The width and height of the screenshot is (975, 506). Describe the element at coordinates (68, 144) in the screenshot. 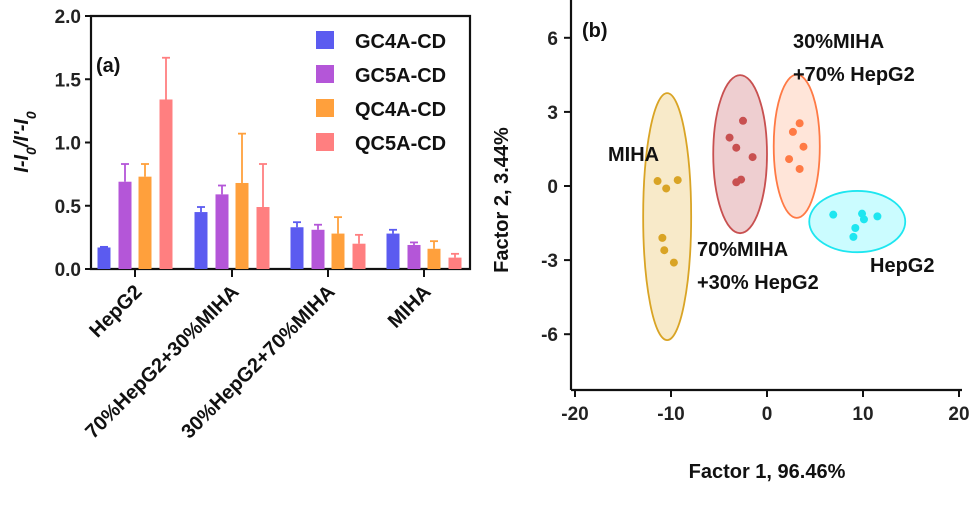

I see `y-tick-label: 1.0` at that location.